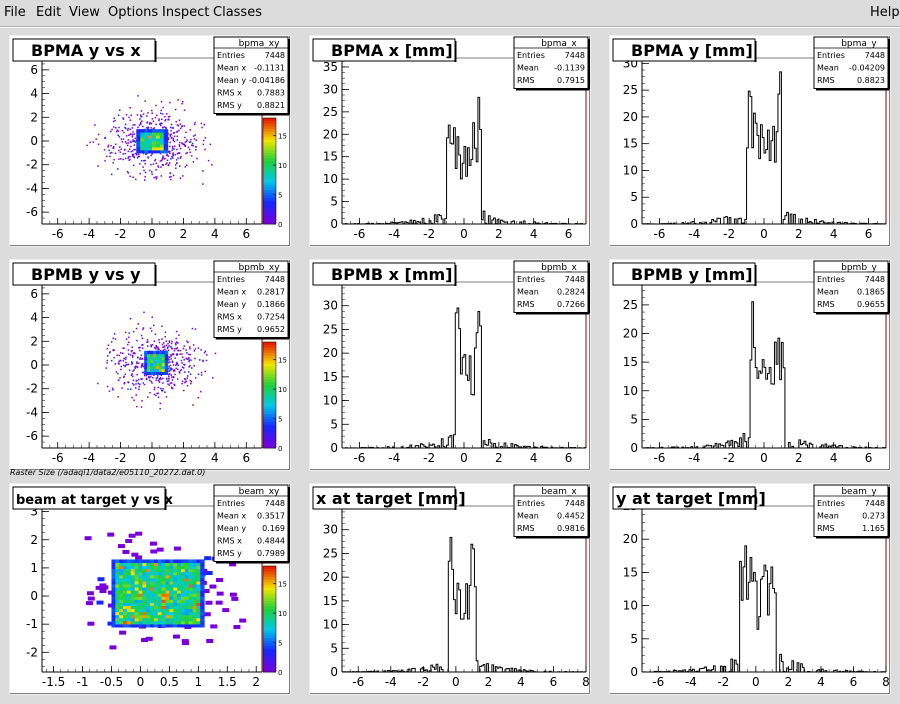  Describe the element at coordinates (282, 614) in the screenshot. I see `palette-tick-label: 10` at that location.